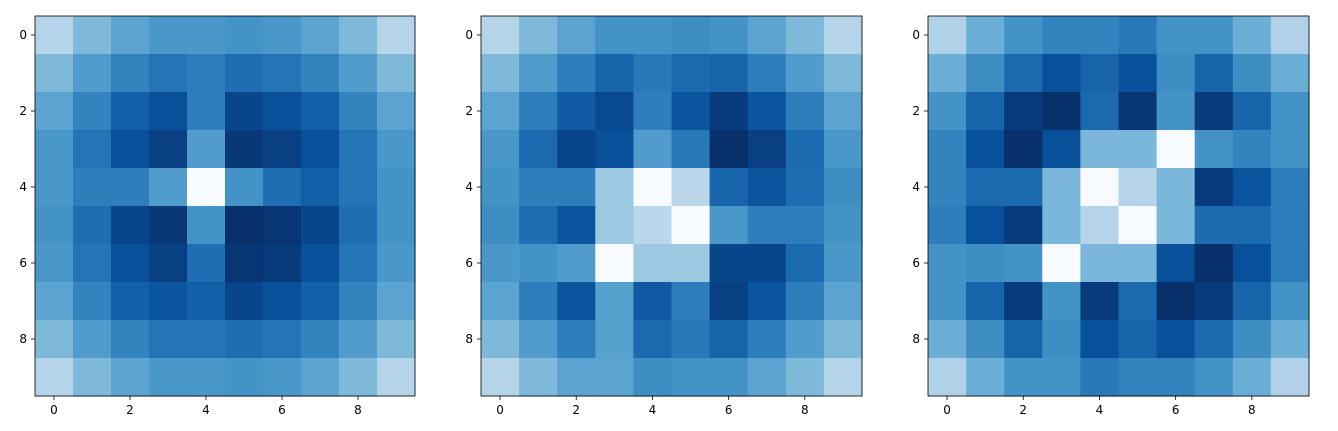 The width and height of the screenshot is (1338, 431). What do you see at coordinates (653, 410) in the screenshot?
I see `x-tick-label: 4` at bounding box center [653, 410].